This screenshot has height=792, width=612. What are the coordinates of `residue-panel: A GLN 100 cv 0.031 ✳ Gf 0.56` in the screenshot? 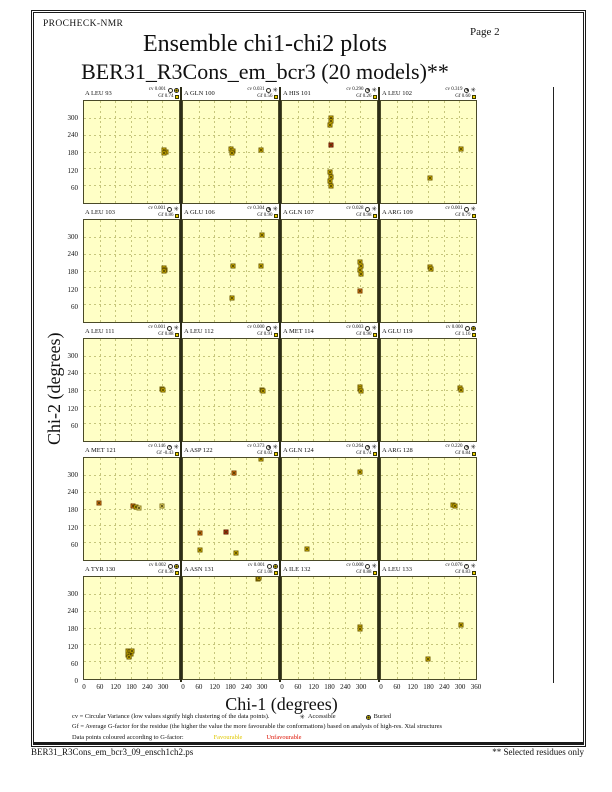 It's located at (229, 146).